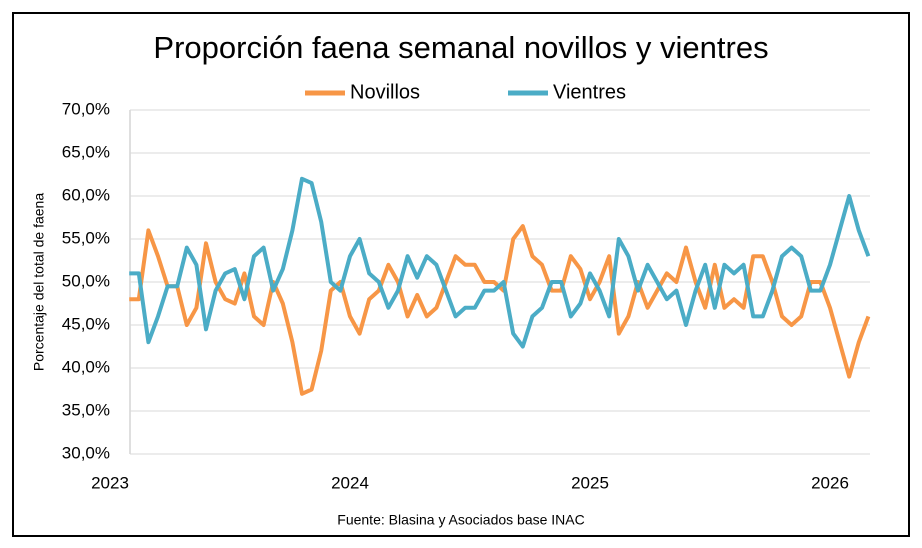 The width and height of the screenshot is (922, 548). I want to click on source-note: Fuente: Blasina y Asociados base INAC, so click(460, 520).